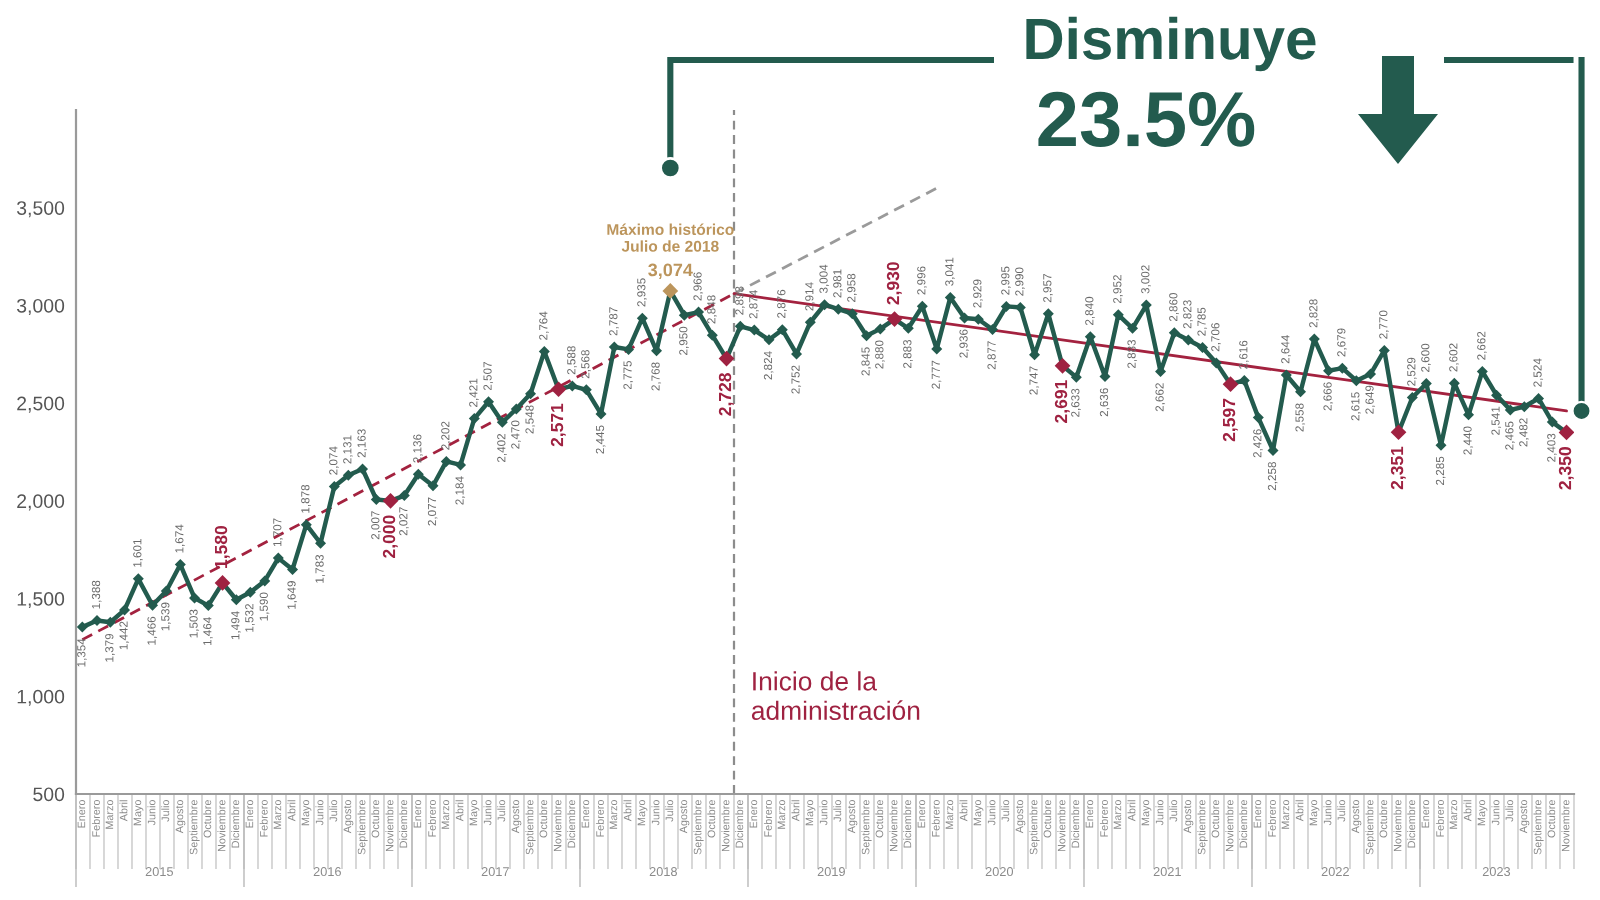 The height and width of the screenshot is (900, 1600). I want to click on data-label: 1,580, so click(222, 546).